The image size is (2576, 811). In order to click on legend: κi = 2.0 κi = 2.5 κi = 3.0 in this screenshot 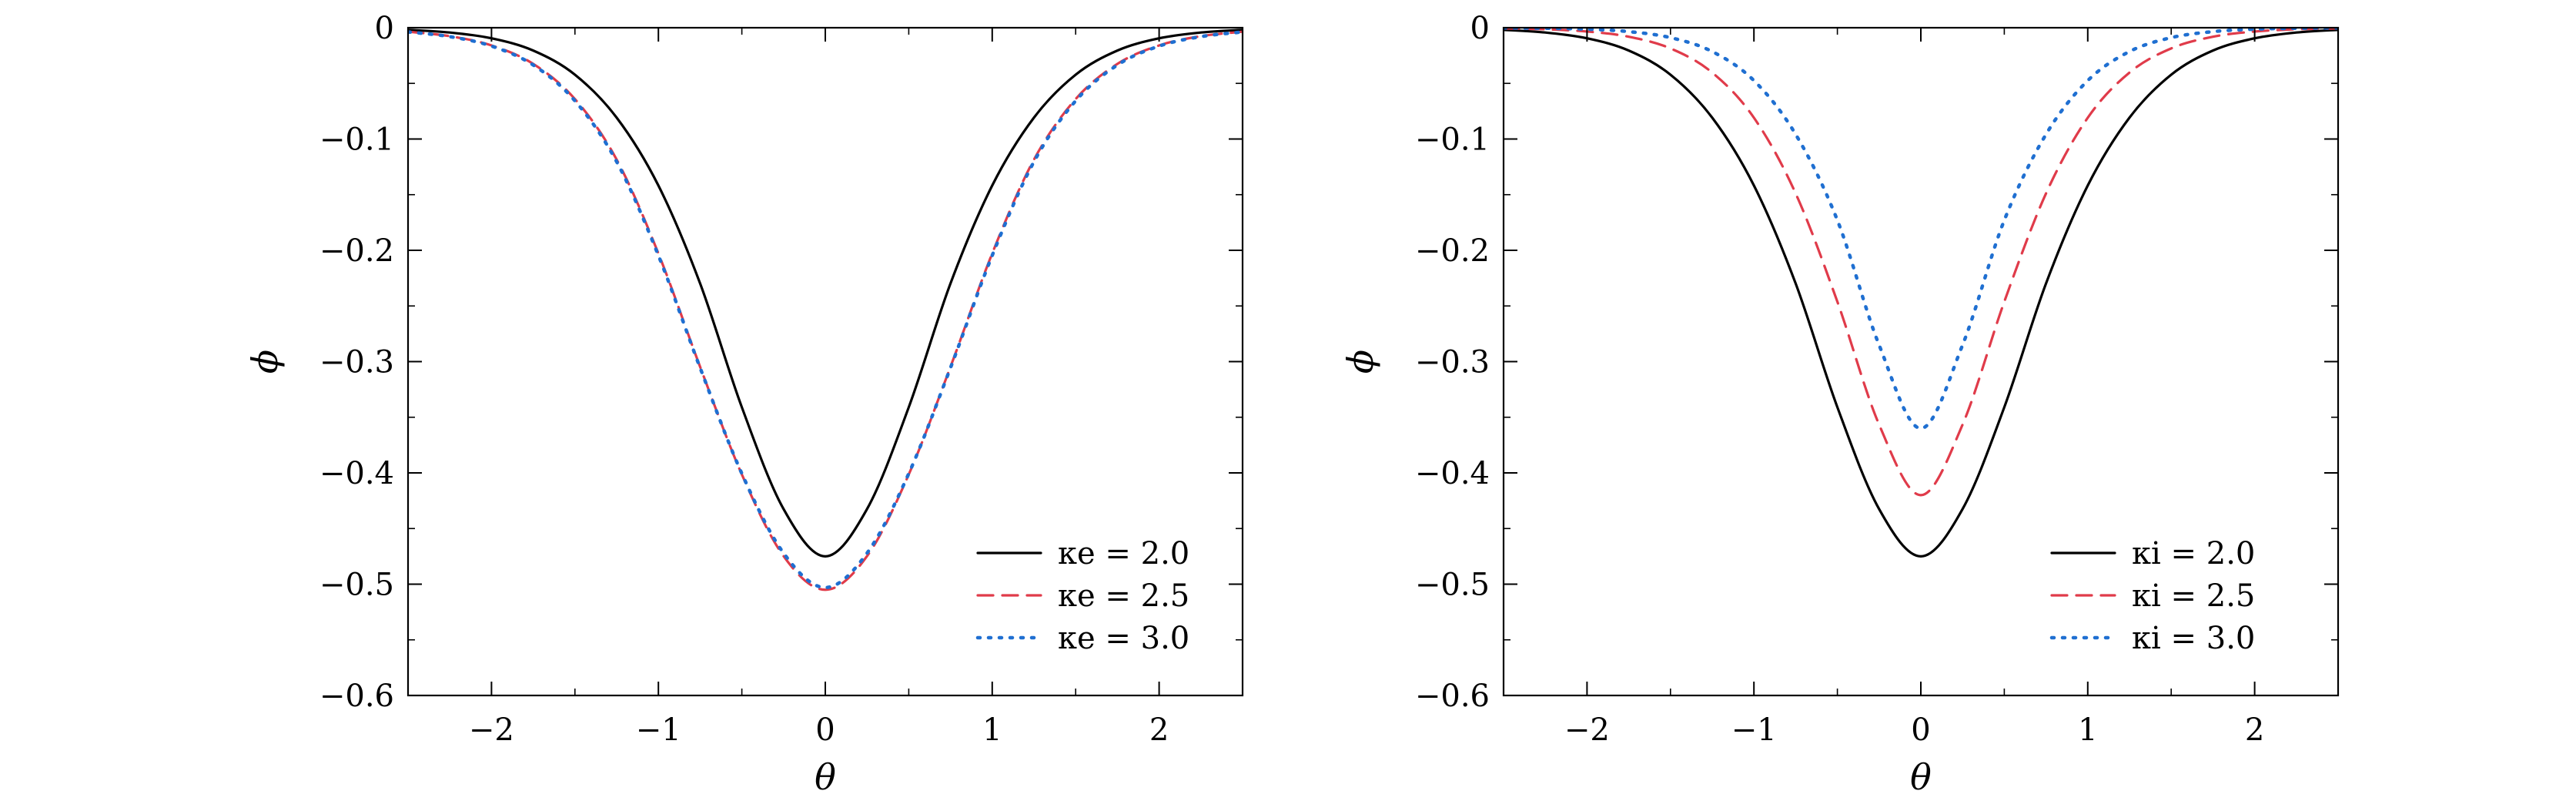, I will do `click(2152, 596)`.